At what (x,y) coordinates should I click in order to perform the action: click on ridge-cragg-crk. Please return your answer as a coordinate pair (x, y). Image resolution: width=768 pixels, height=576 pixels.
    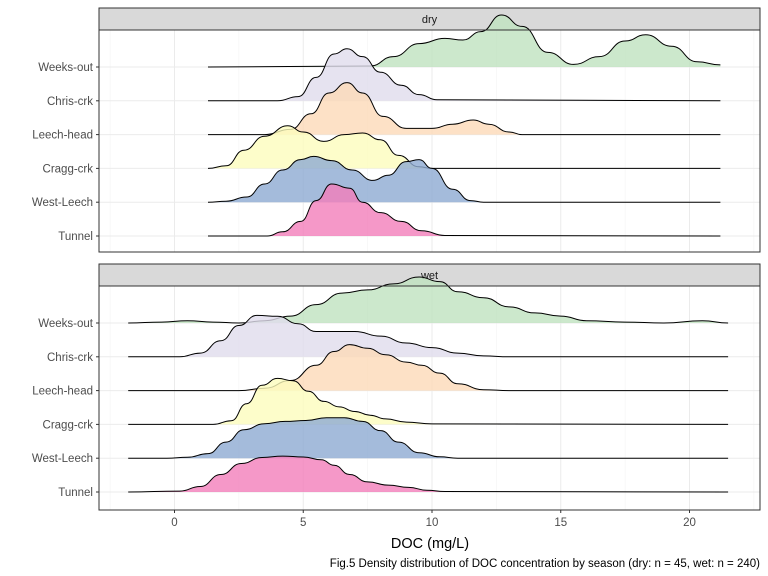
    Looking at the image, I should click on (428, 401).